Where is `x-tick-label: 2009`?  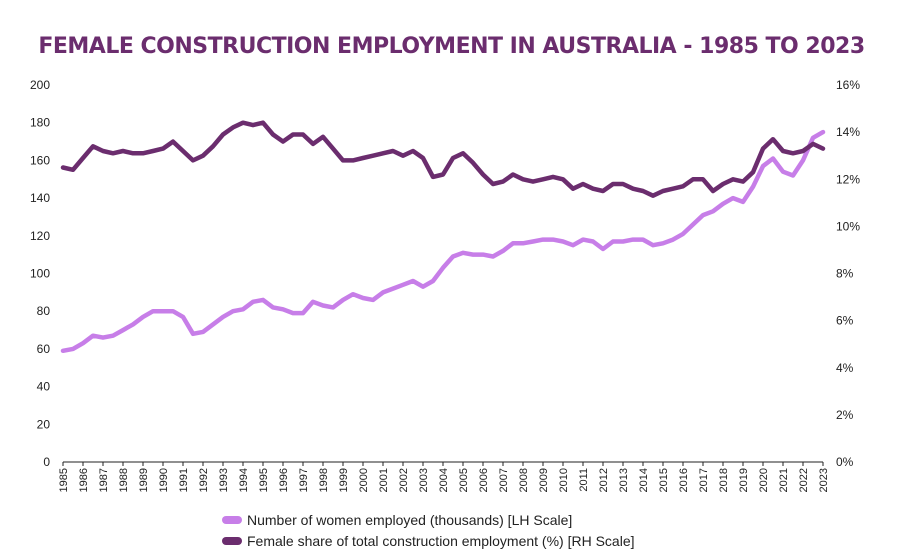 x-tick-label: 2009 is located at coordinates (544, 480).